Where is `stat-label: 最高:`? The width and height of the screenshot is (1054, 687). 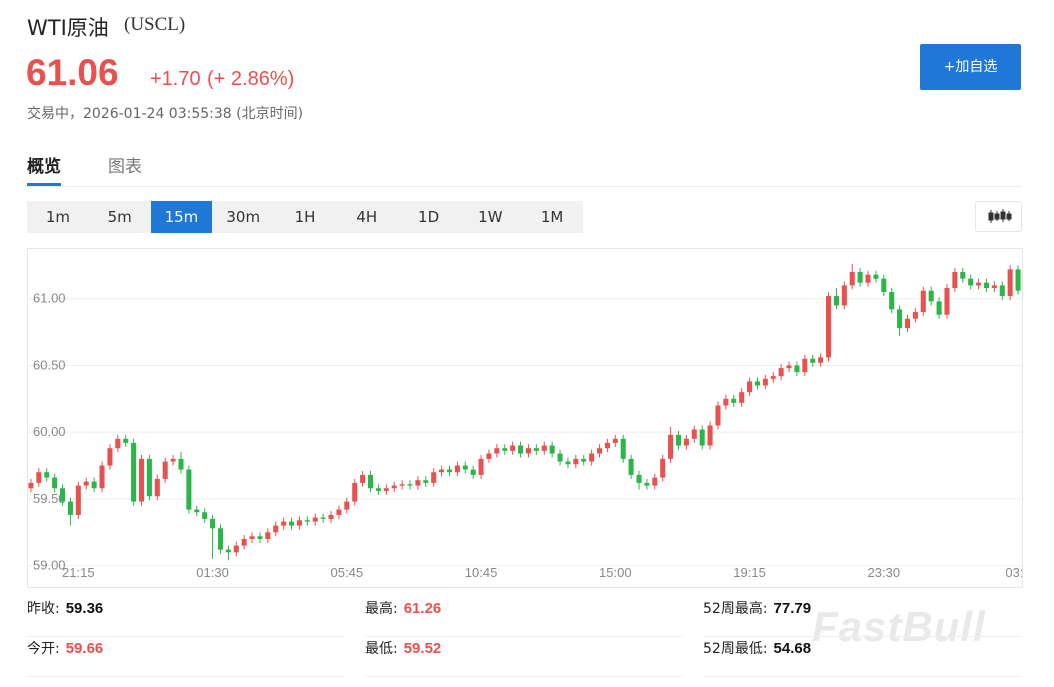 stat-label: 最高: is located at coordinates (381, 609).